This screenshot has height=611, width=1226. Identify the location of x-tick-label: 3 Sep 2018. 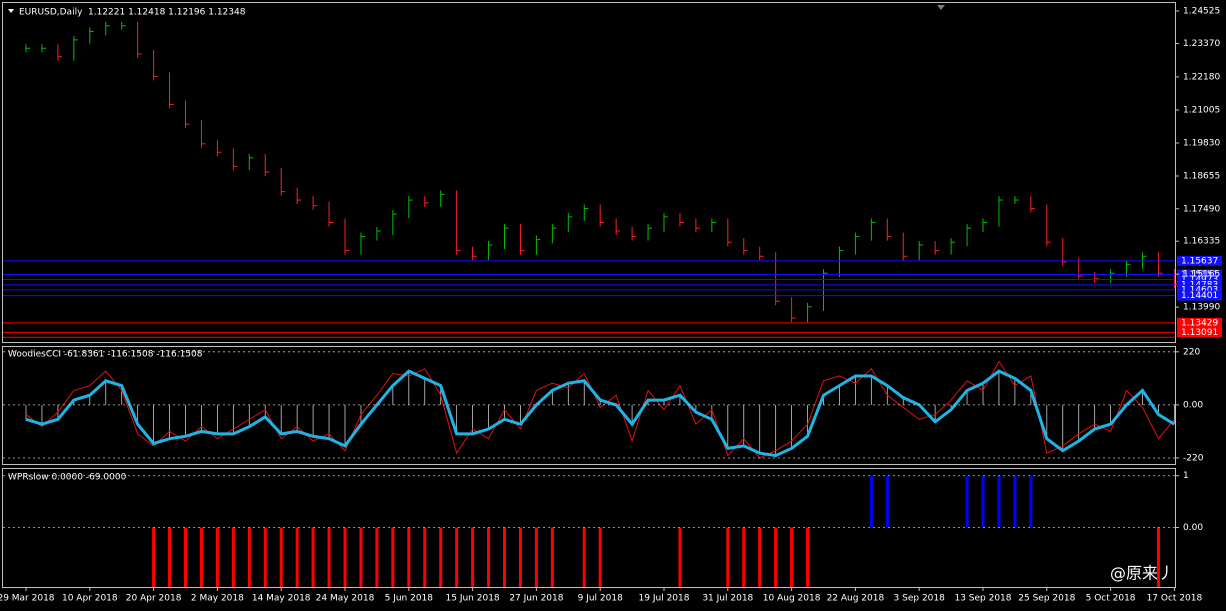
(920, 599).